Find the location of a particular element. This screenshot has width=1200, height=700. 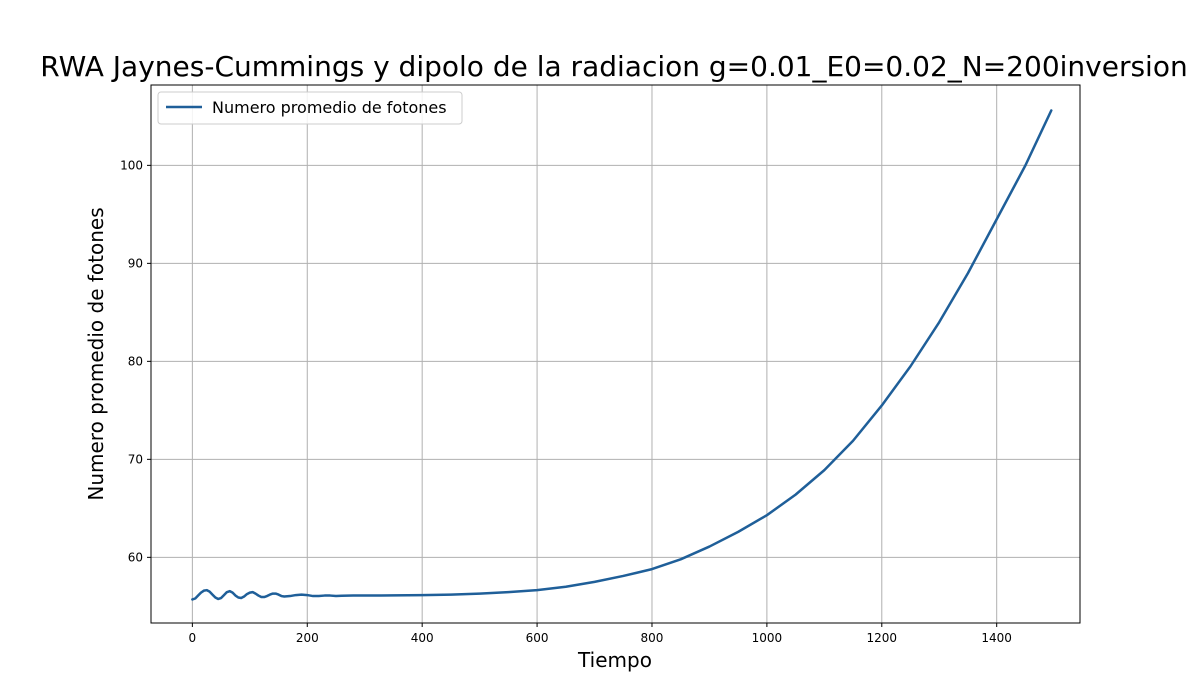

legend-box is located at coordinates (310, 108).